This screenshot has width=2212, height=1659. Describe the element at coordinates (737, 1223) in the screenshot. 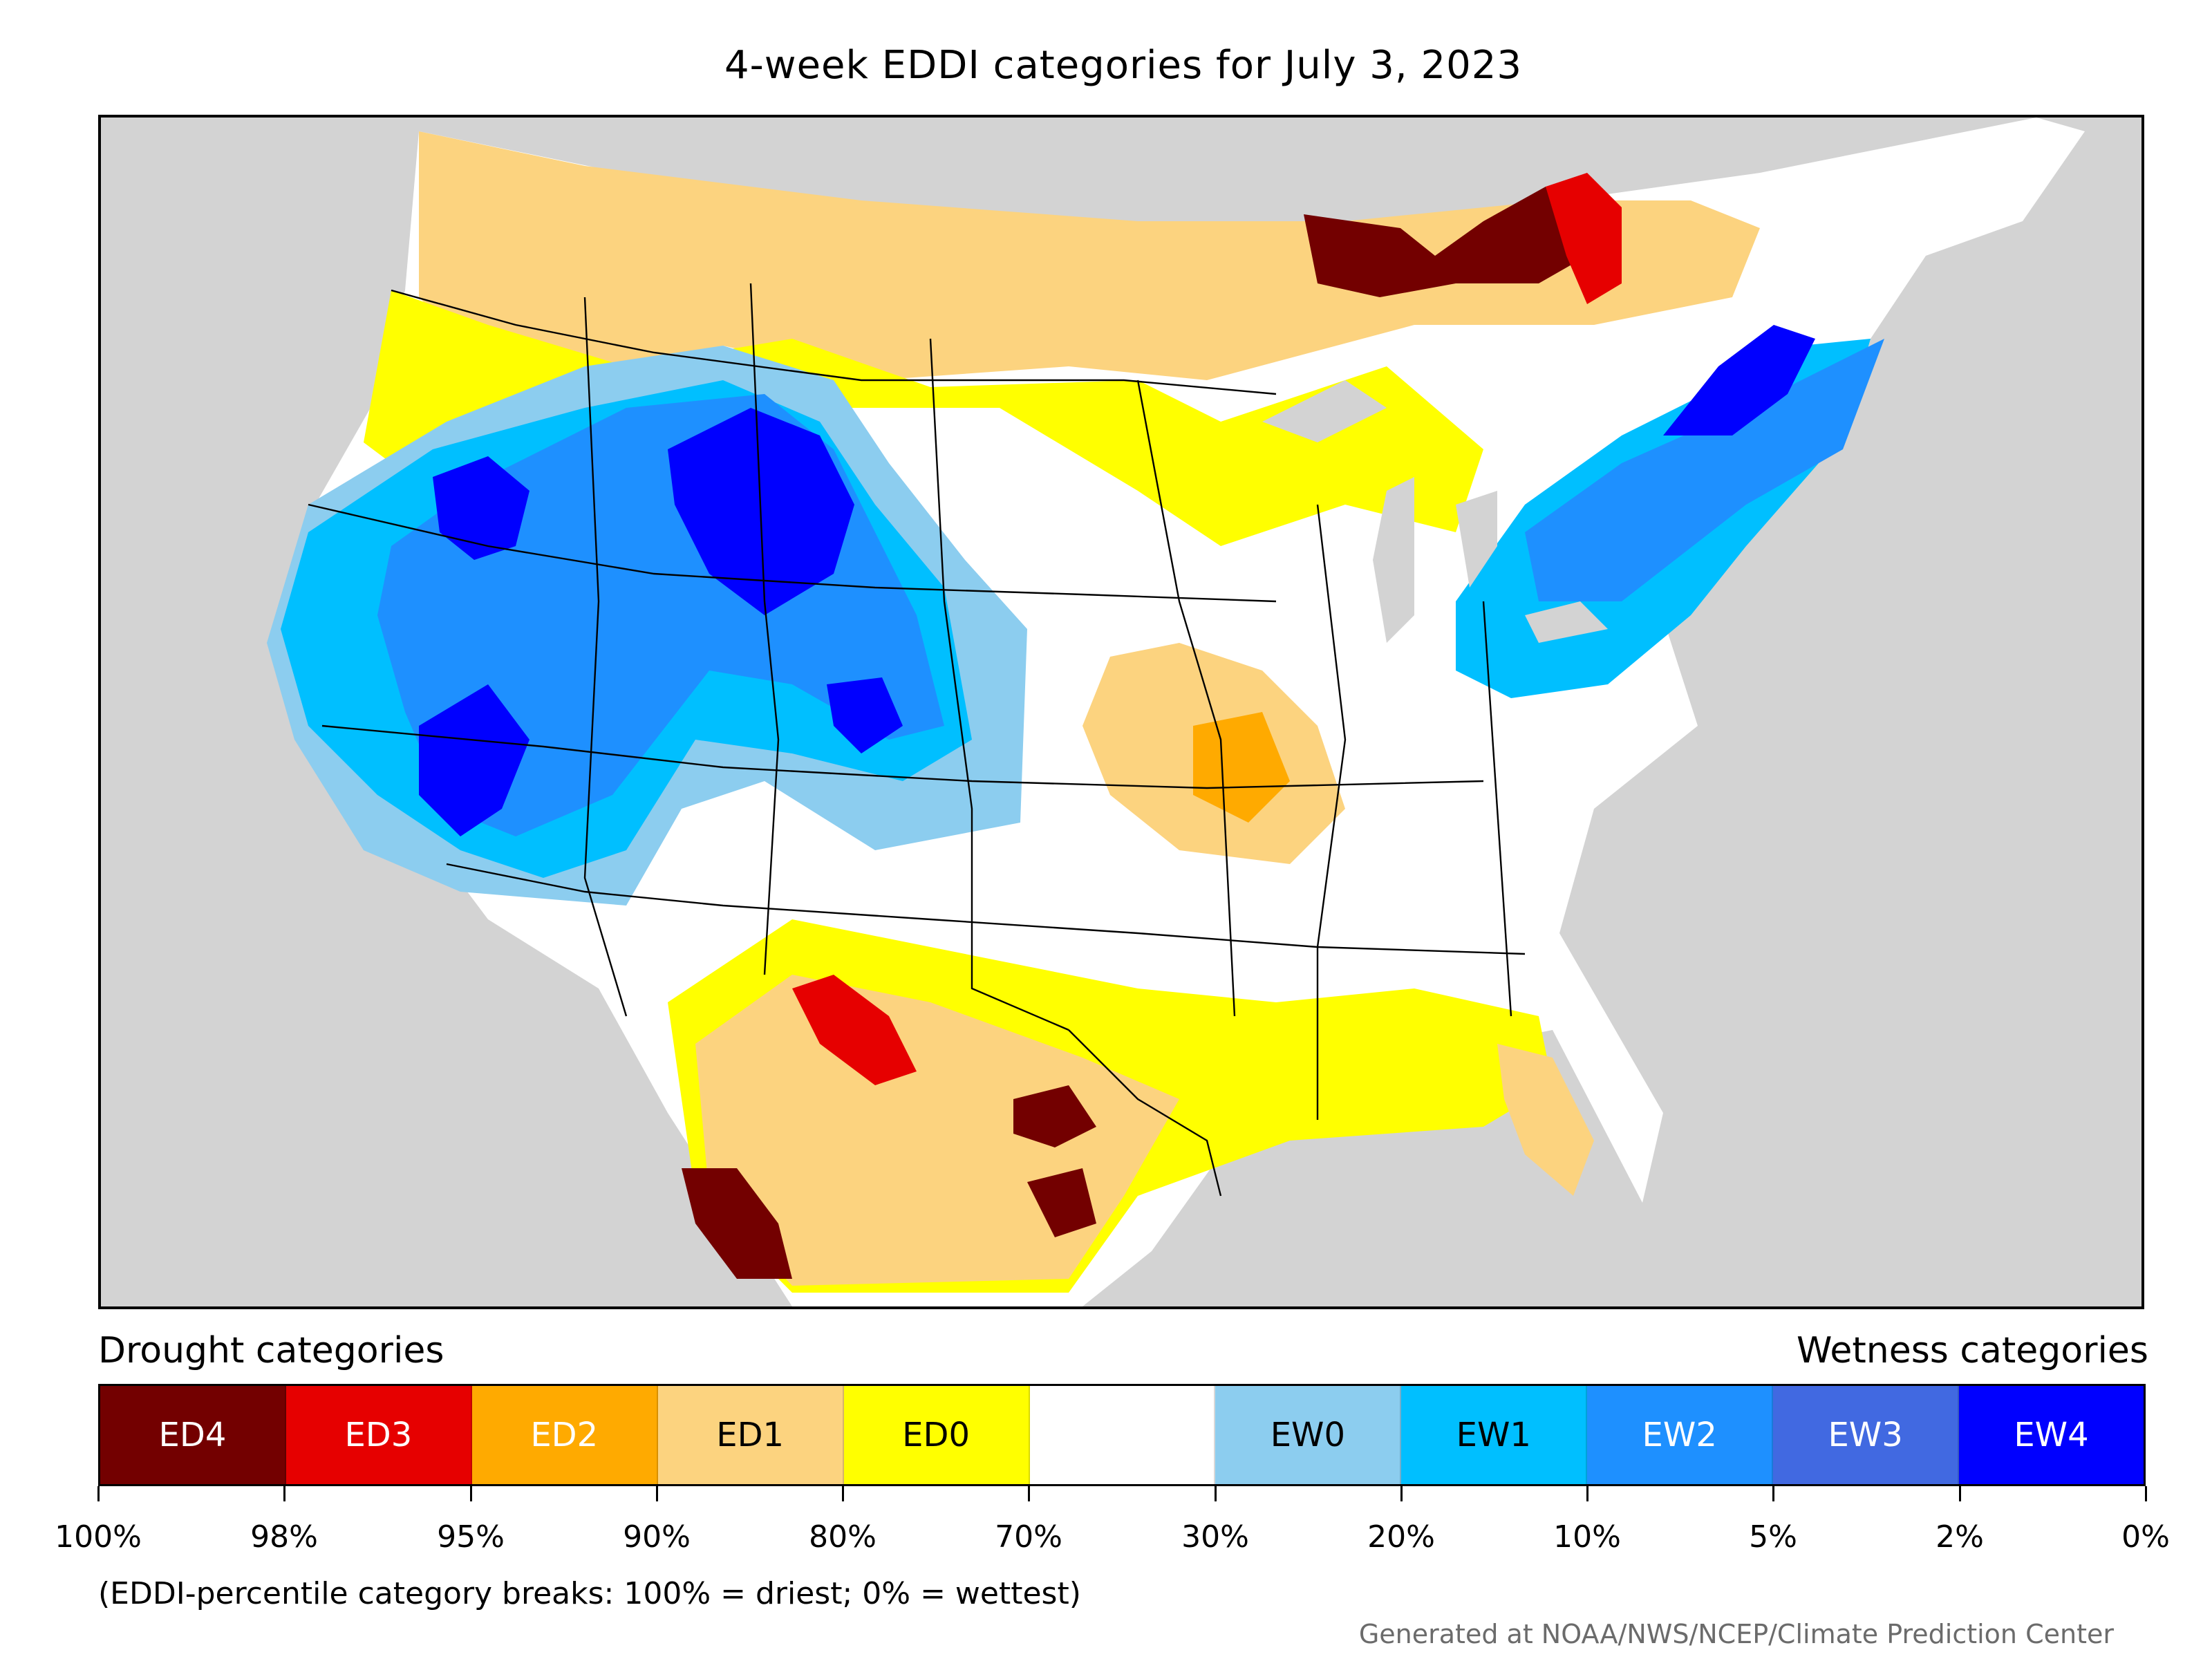

I see `zone-ed4-mexico` at that location.